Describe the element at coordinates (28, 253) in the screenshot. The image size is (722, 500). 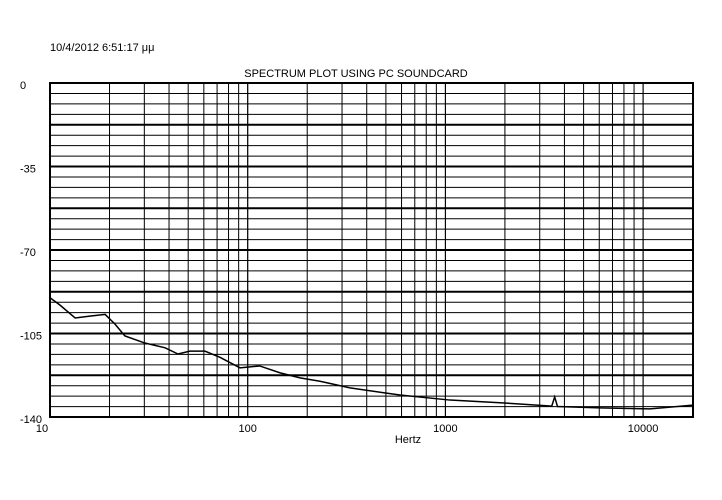
I see `y-tick-label: -70` at that location.